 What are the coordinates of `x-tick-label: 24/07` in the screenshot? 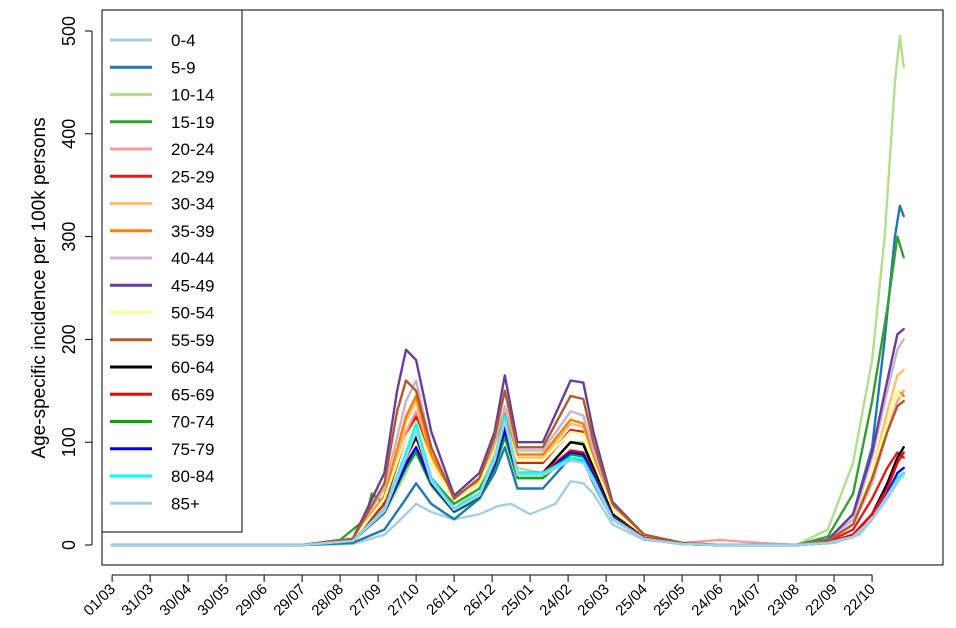 It's located at (745, 600).